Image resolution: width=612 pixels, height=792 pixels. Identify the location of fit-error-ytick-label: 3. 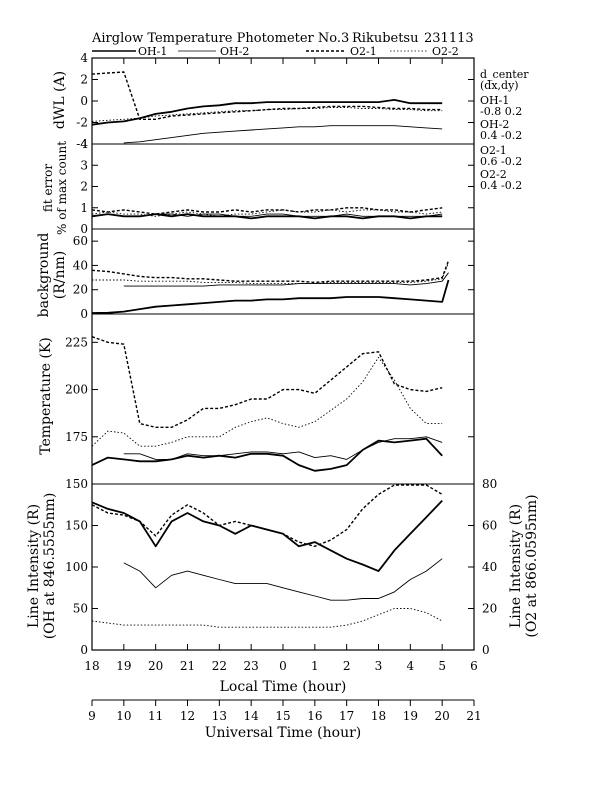
(84, 165).